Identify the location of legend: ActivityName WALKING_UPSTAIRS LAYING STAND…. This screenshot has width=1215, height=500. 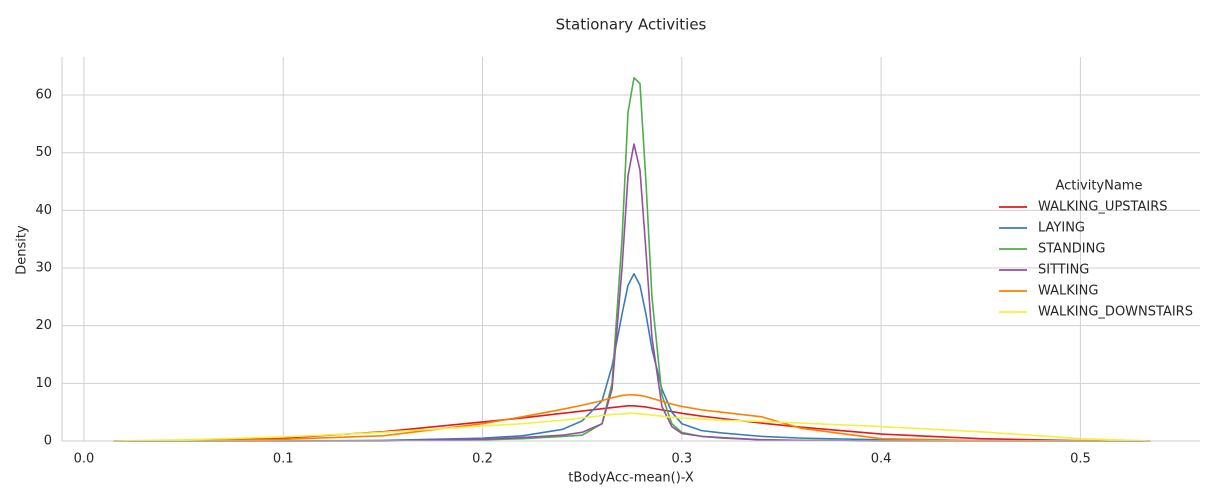
(1096, 249).